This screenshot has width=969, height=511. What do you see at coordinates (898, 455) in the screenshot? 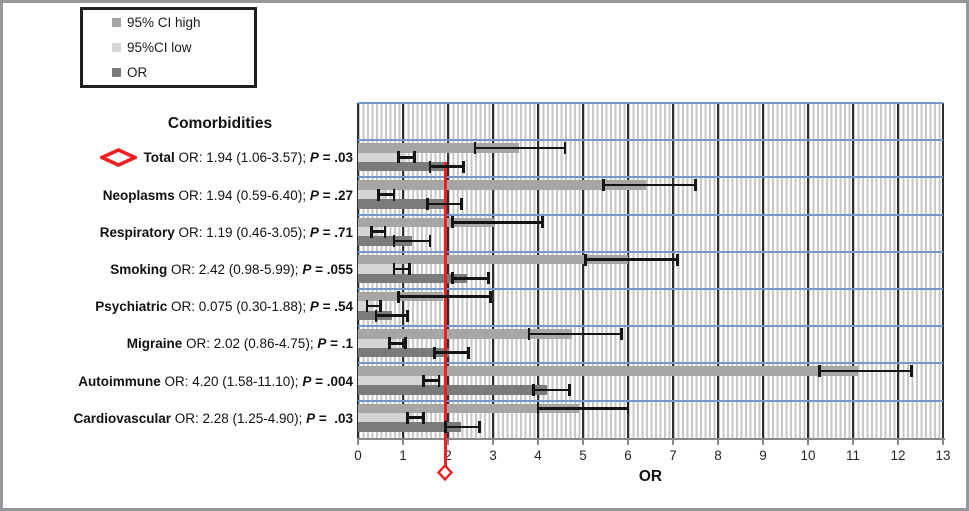
I see `x-tick-label: 12` at bounding box center [898, 455].